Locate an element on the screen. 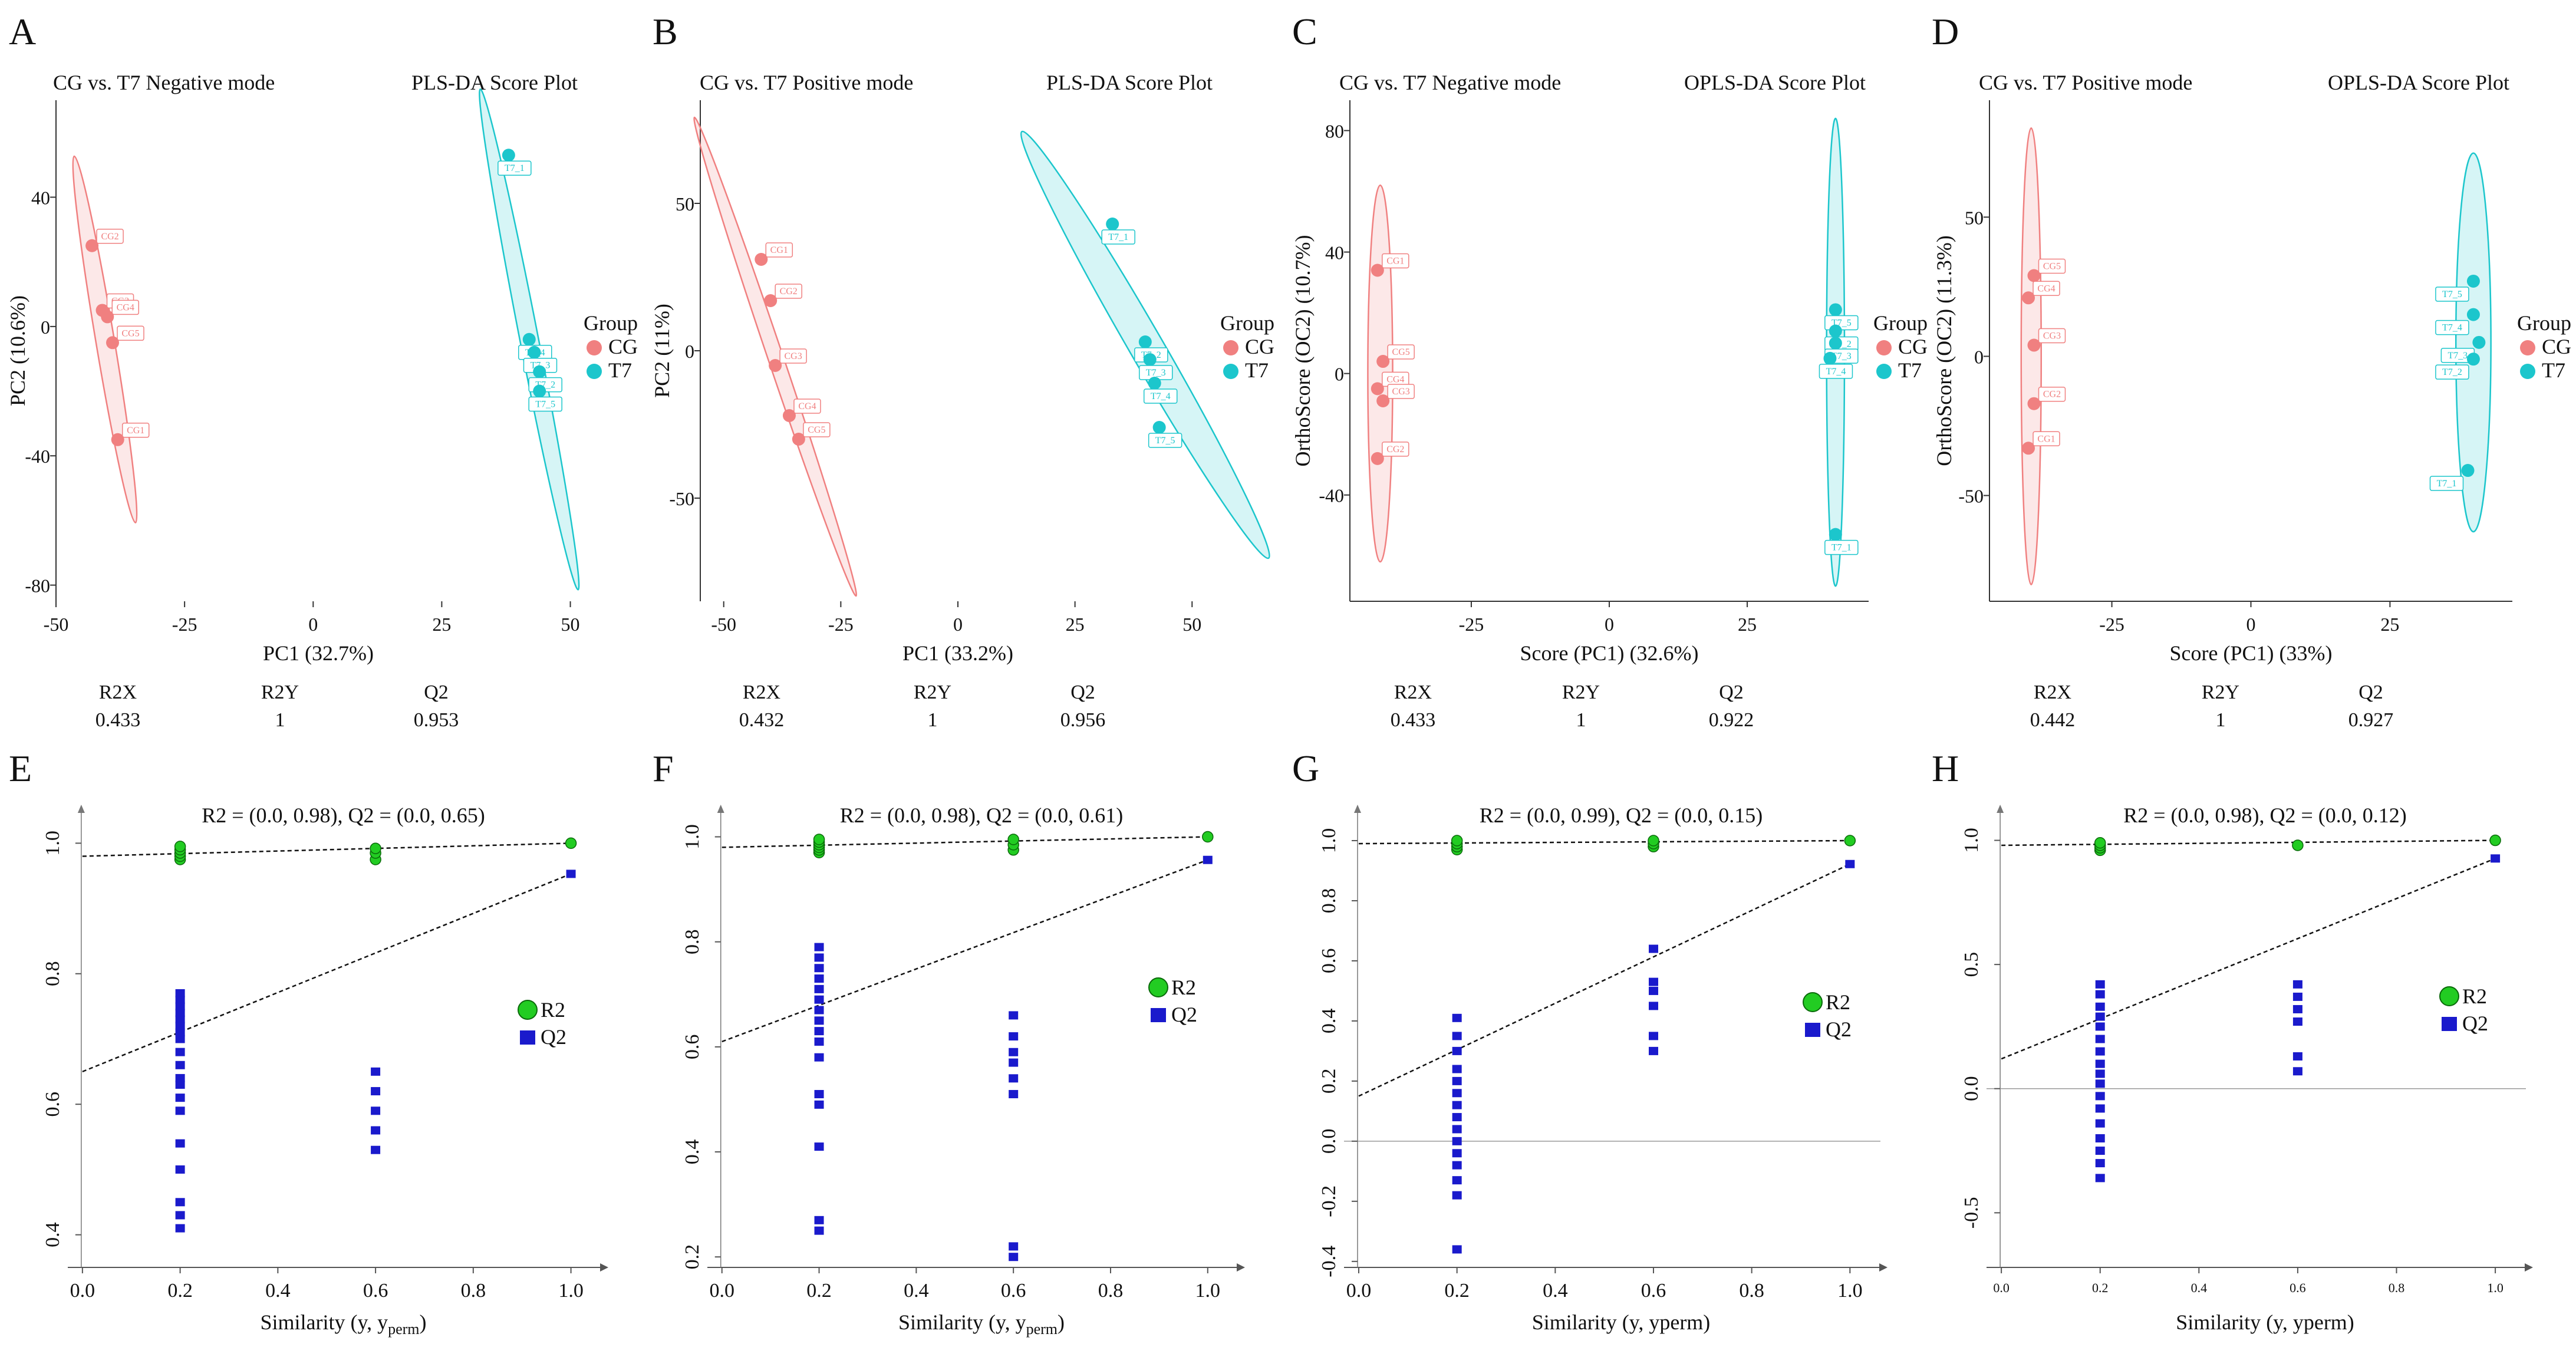 The image size is (2576, 1347). sample-label-cg4: CG4 is located at coordinates (2046, 289).